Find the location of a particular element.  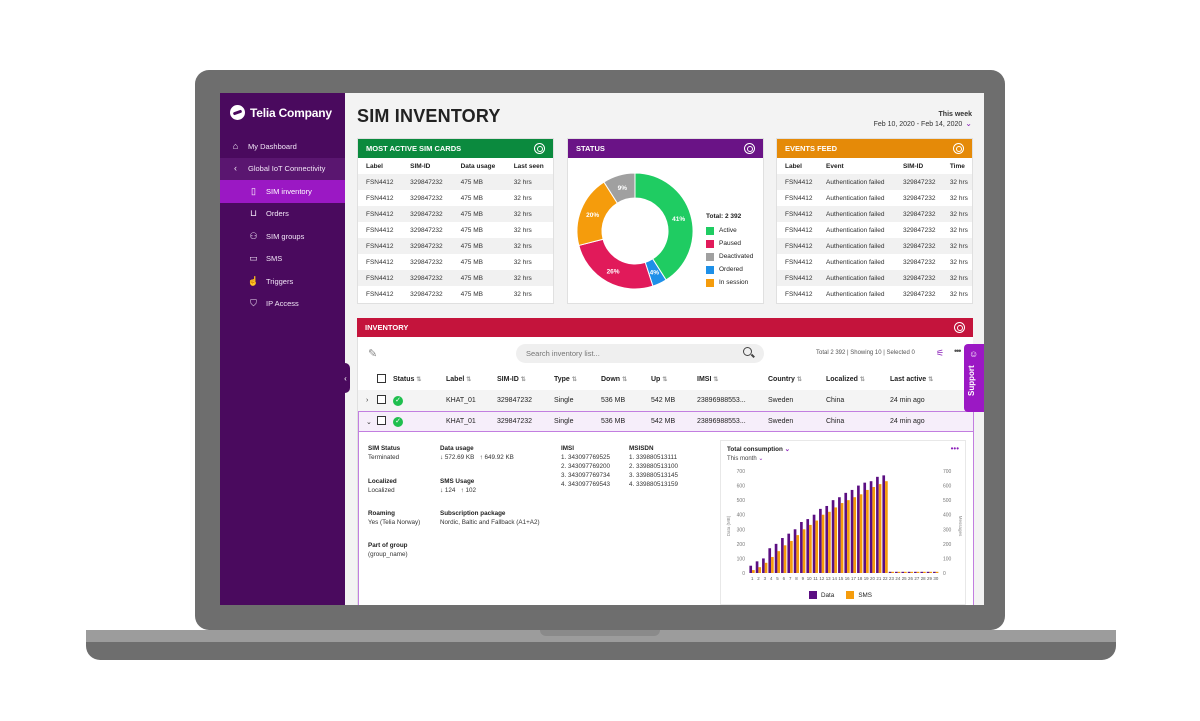

date-range-picker: This week Feb 10, 2020 - Feb 14, 2020 ⌄ is located at coordinates (923, 119).